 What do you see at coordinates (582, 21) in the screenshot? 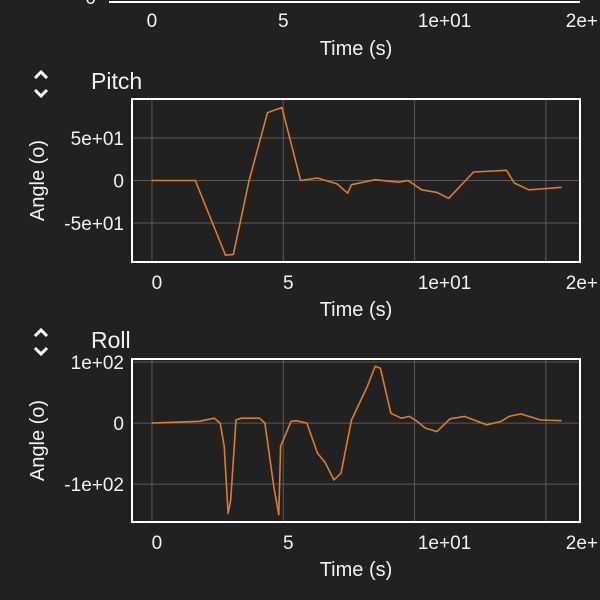
I see `top-chart-xtick: 2e+` at bounding box center [582, 21].